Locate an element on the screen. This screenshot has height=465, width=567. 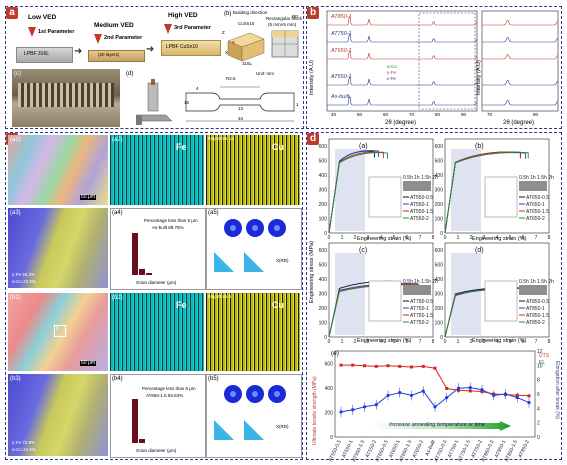
tensile-xtick-1-2: 2 is located at coordinates (471, 238).